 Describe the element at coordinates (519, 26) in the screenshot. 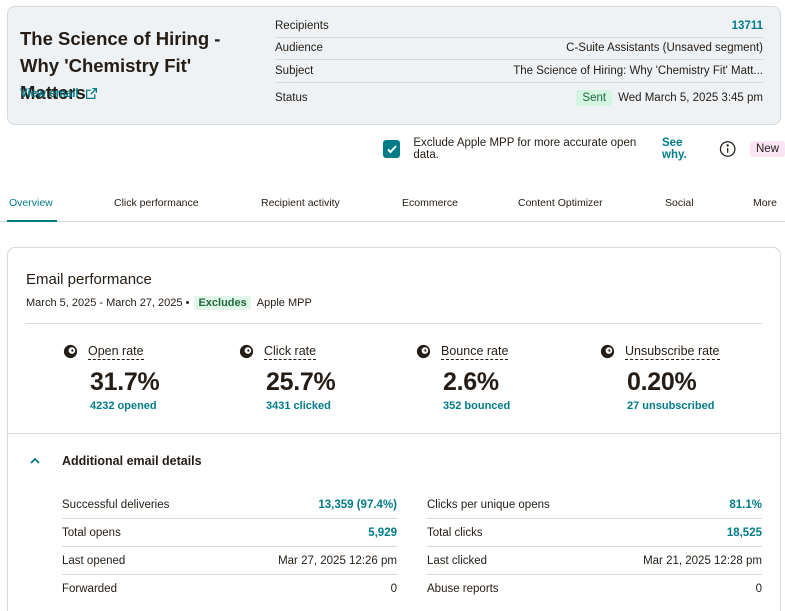

I see `meta-row-recipients: Recipients 13711` at that location.